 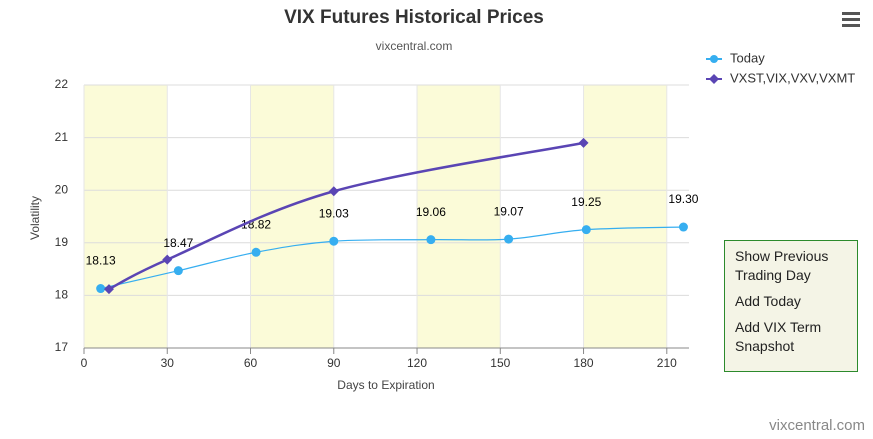 What do you see at coordinates (62, 84) in the screenshot?
I see `y-tick-label: 22` at bounding box center [62, 84].